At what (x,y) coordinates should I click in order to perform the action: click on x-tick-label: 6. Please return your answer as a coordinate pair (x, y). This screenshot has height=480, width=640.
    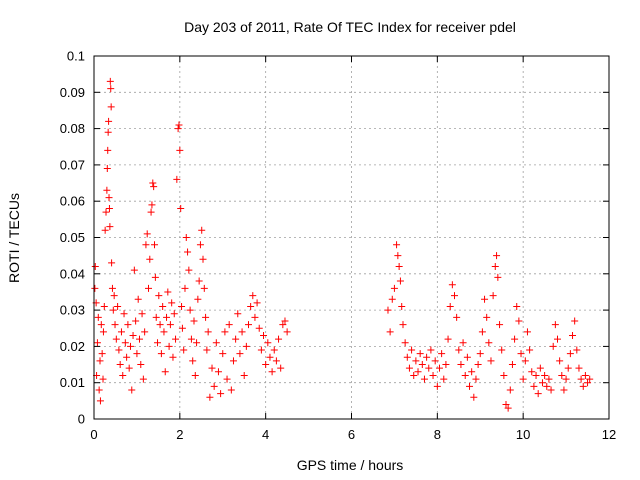
    Looking at the image, I should click on (351, 434).